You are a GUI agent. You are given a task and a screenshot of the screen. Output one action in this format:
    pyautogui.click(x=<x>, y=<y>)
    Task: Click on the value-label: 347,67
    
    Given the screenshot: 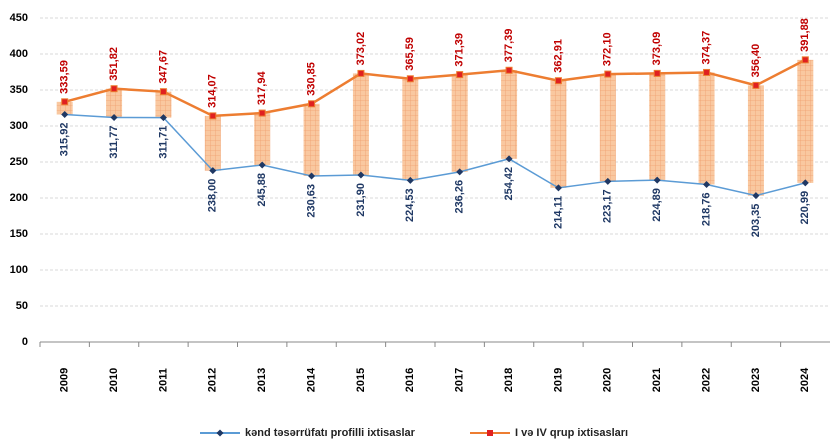 What is the action you would take?
    pyautogui.click(x=163, y=67)
    